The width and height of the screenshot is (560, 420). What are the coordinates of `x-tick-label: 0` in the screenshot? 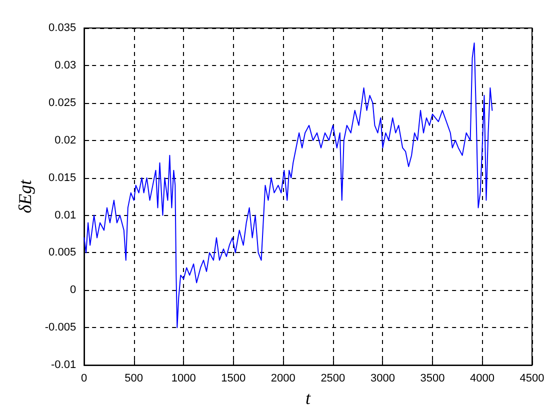 It's located at (84, 378).